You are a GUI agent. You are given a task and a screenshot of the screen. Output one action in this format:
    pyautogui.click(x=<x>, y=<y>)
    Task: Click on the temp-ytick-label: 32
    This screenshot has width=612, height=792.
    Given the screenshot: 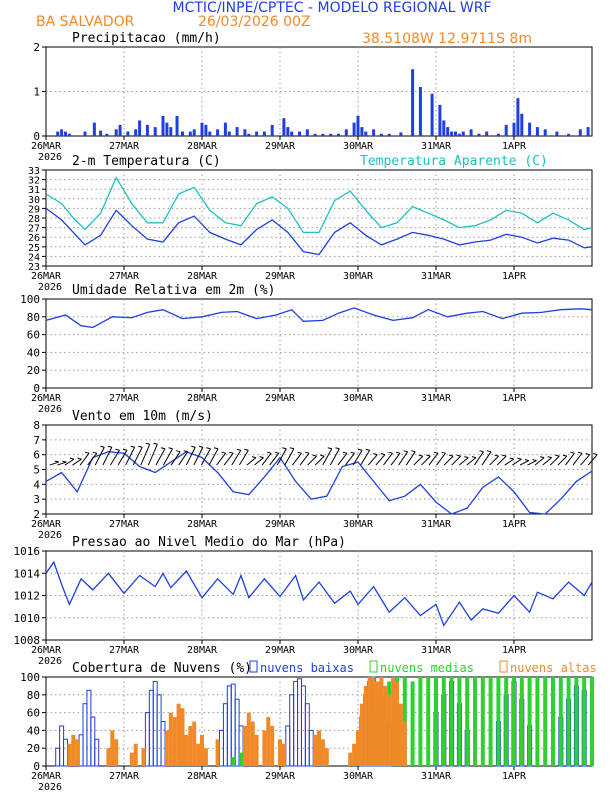 What is the action you would take?
    pyautogui.click(x=34, y=181)
    